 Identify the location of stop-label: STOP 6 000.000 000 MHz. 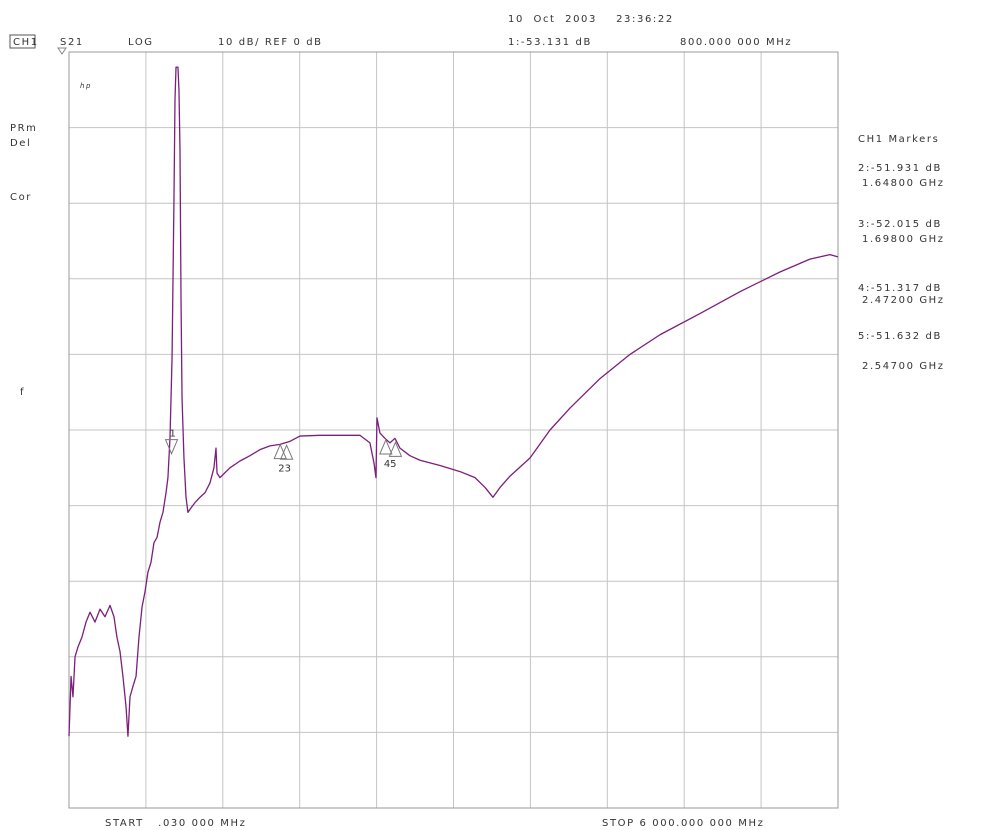
(683, 823).